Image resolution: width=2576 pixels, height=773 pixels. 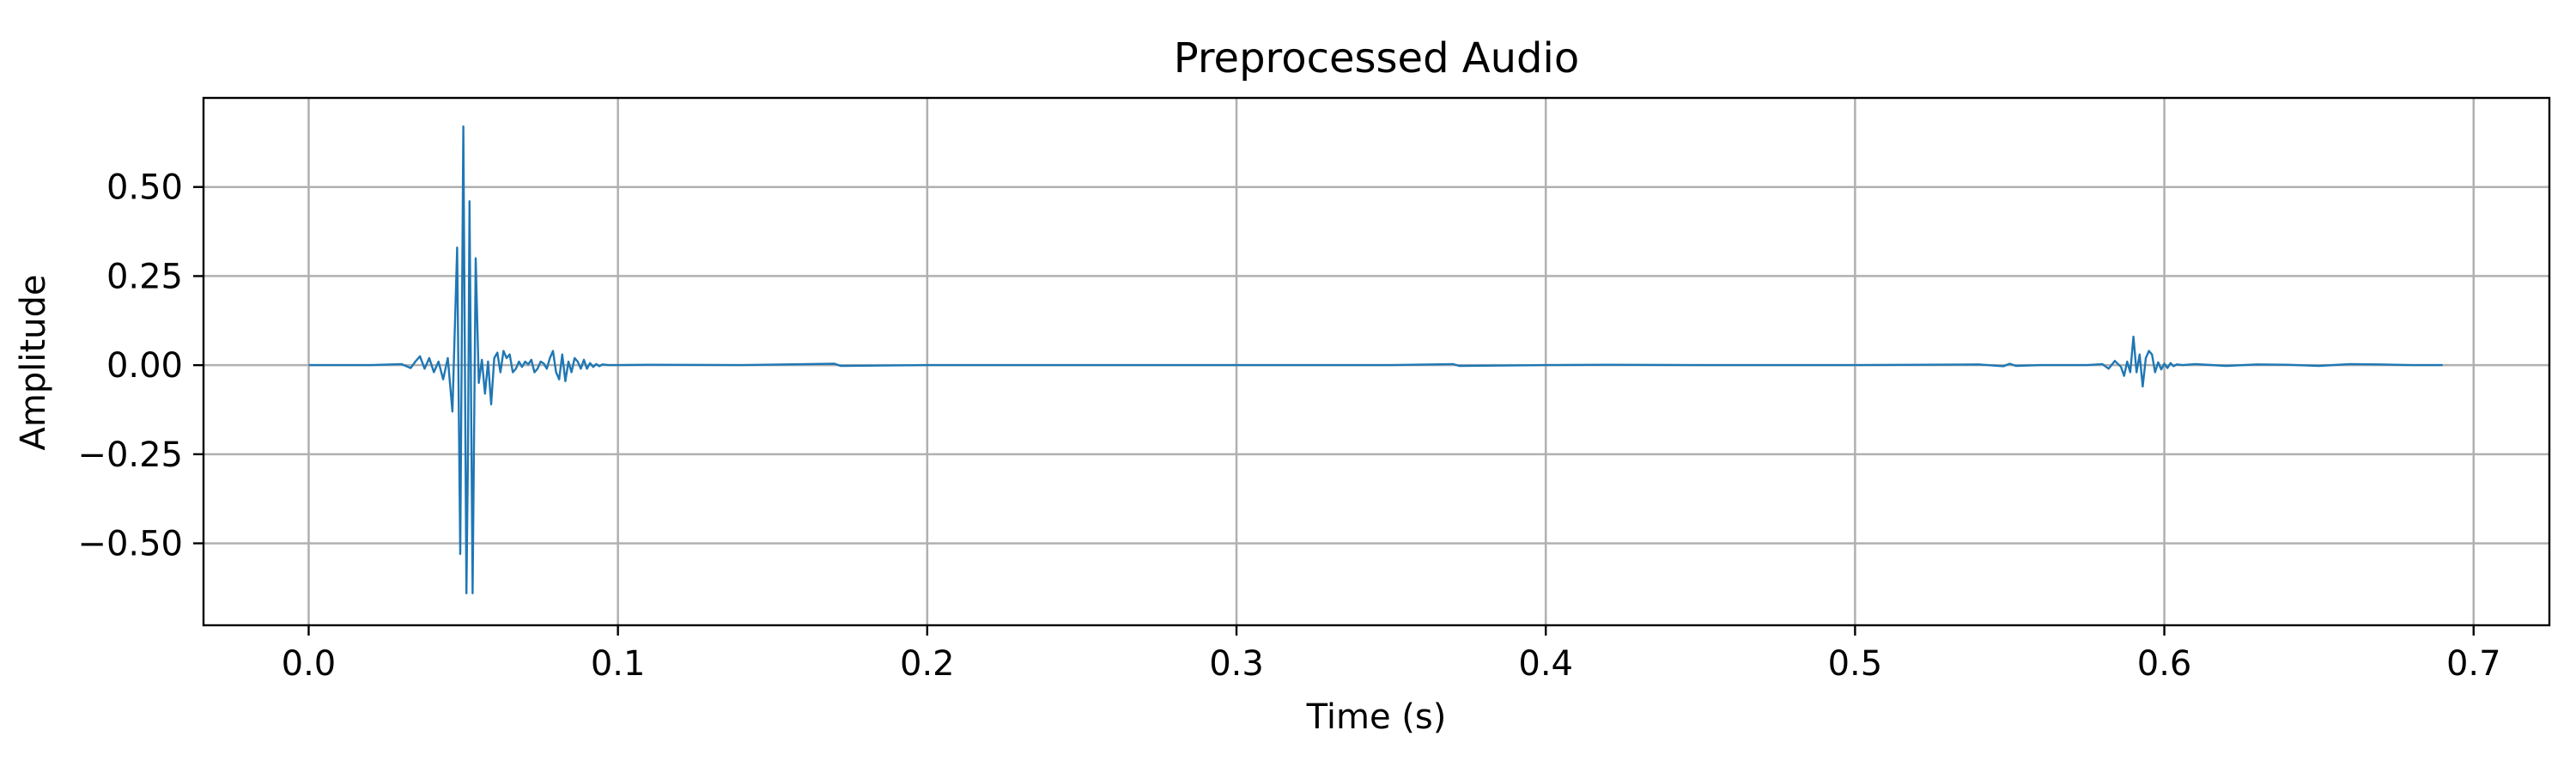 I want to click on x-axis: 0.0 0.1 0.2 0.3 0.4 0.5 0.6 0.7, so click(x=1391, y=654).